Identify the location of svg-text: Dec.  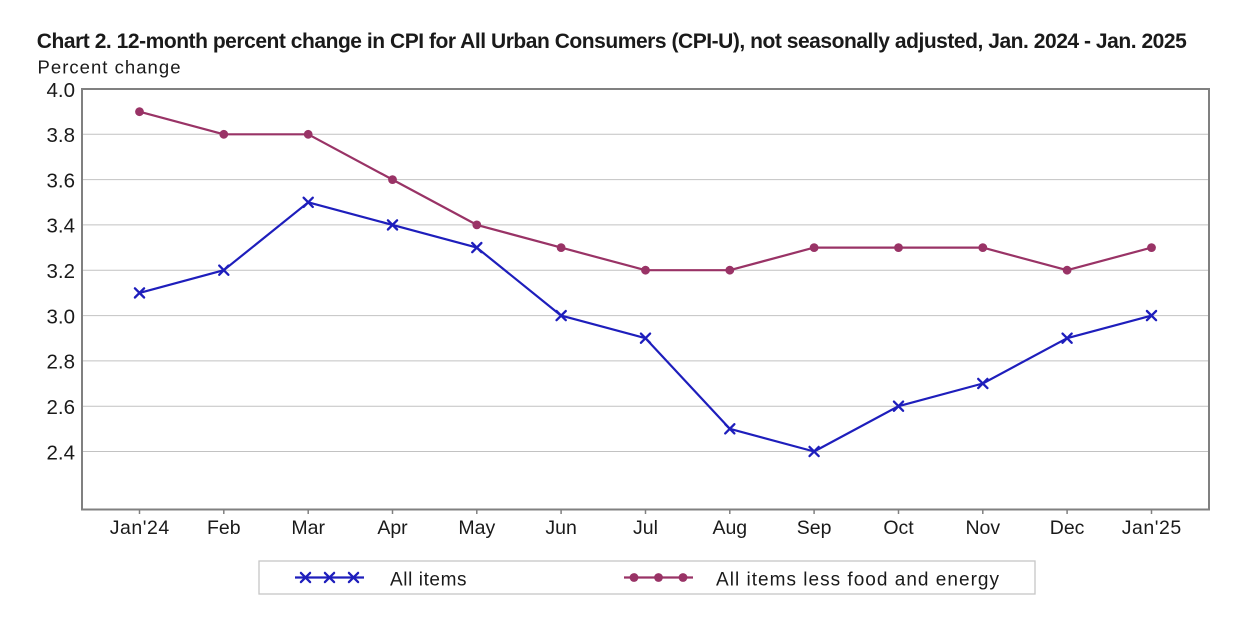
(1067, 528).